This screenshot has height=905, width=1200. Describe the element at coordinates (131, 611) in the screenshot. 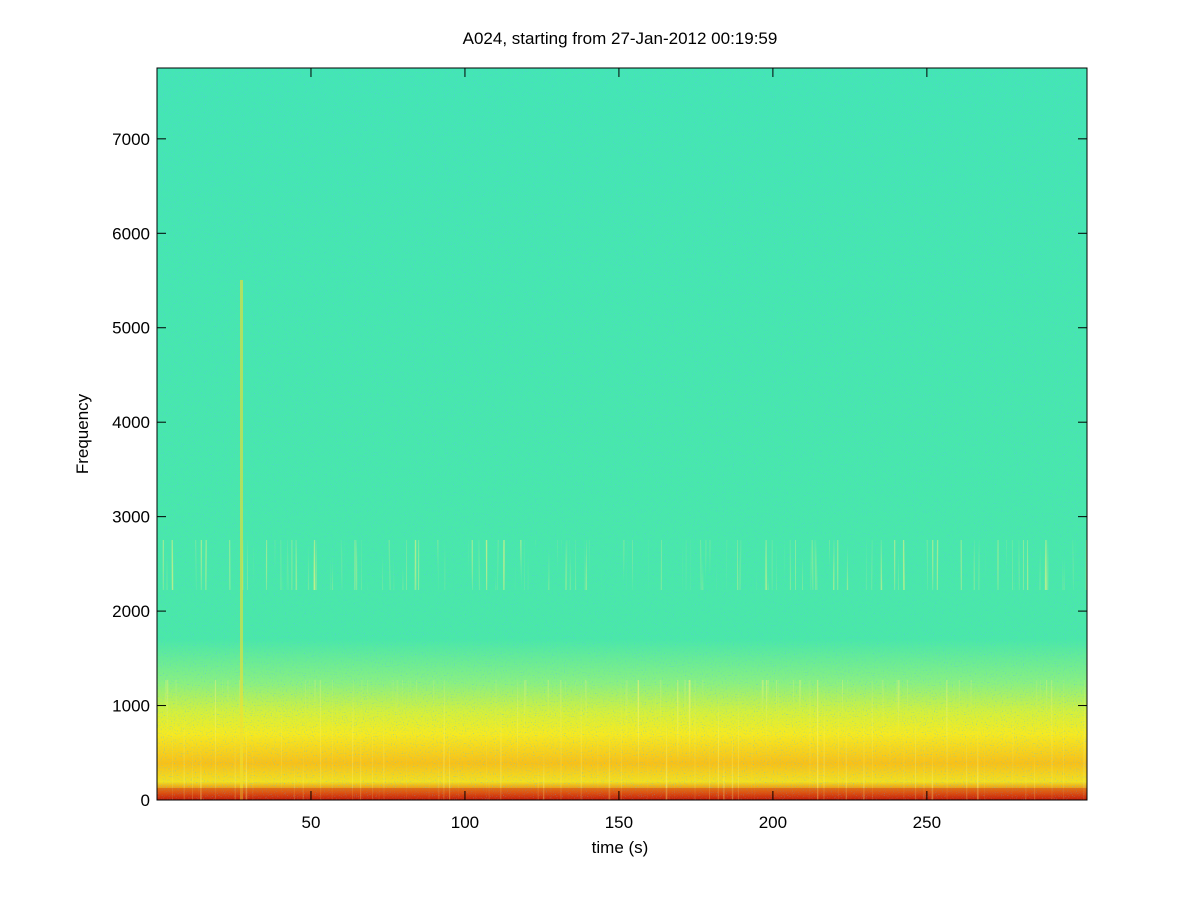

I see `y-tick-label: 2000` at that location.